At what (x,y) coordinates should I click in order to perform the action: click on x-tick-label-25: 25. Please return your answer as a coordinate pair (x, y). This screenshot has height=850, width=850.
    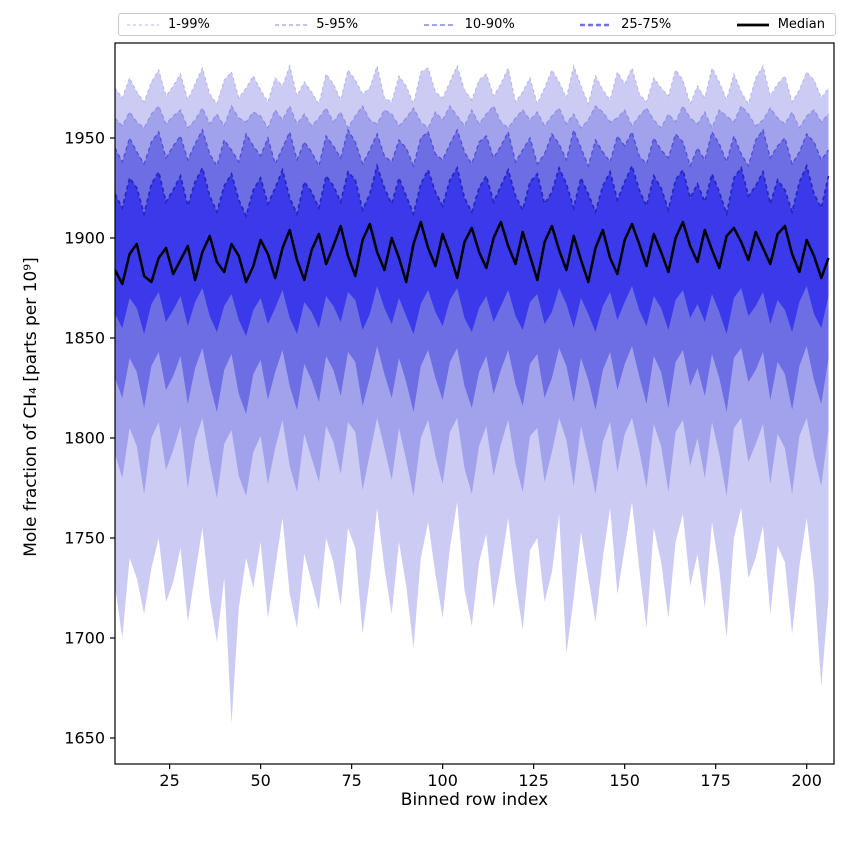
    Looking at the image, I should click on (169, 780).